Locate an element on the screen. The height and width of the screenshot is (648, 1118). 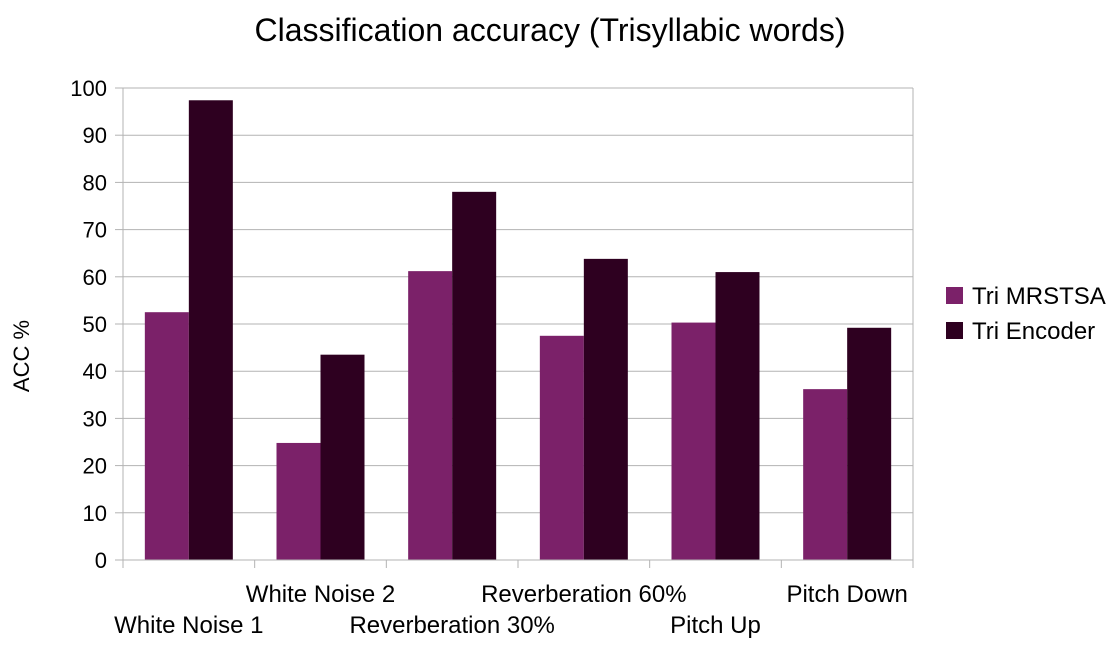
y-tick-label: 10 is located at coordinates (95, 513).